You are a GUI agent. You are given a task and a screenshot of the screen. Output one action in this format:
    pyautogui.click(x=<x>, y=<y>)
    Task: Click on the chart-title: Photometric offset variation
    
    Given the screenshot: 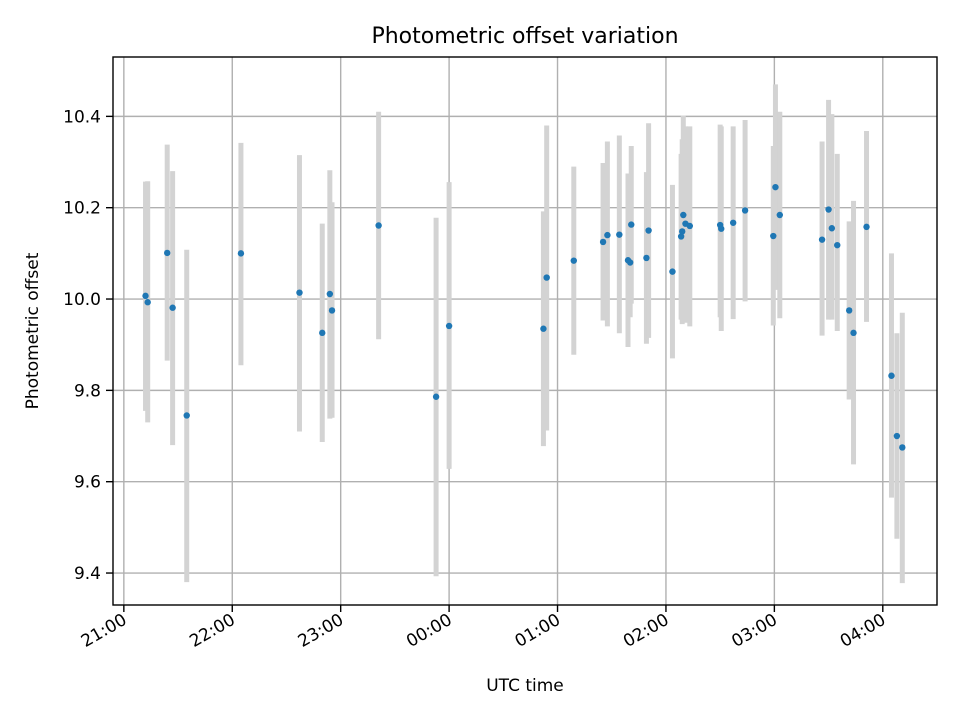 What is the action you would take?
    pyautogui.click(x=524, y=36)
    